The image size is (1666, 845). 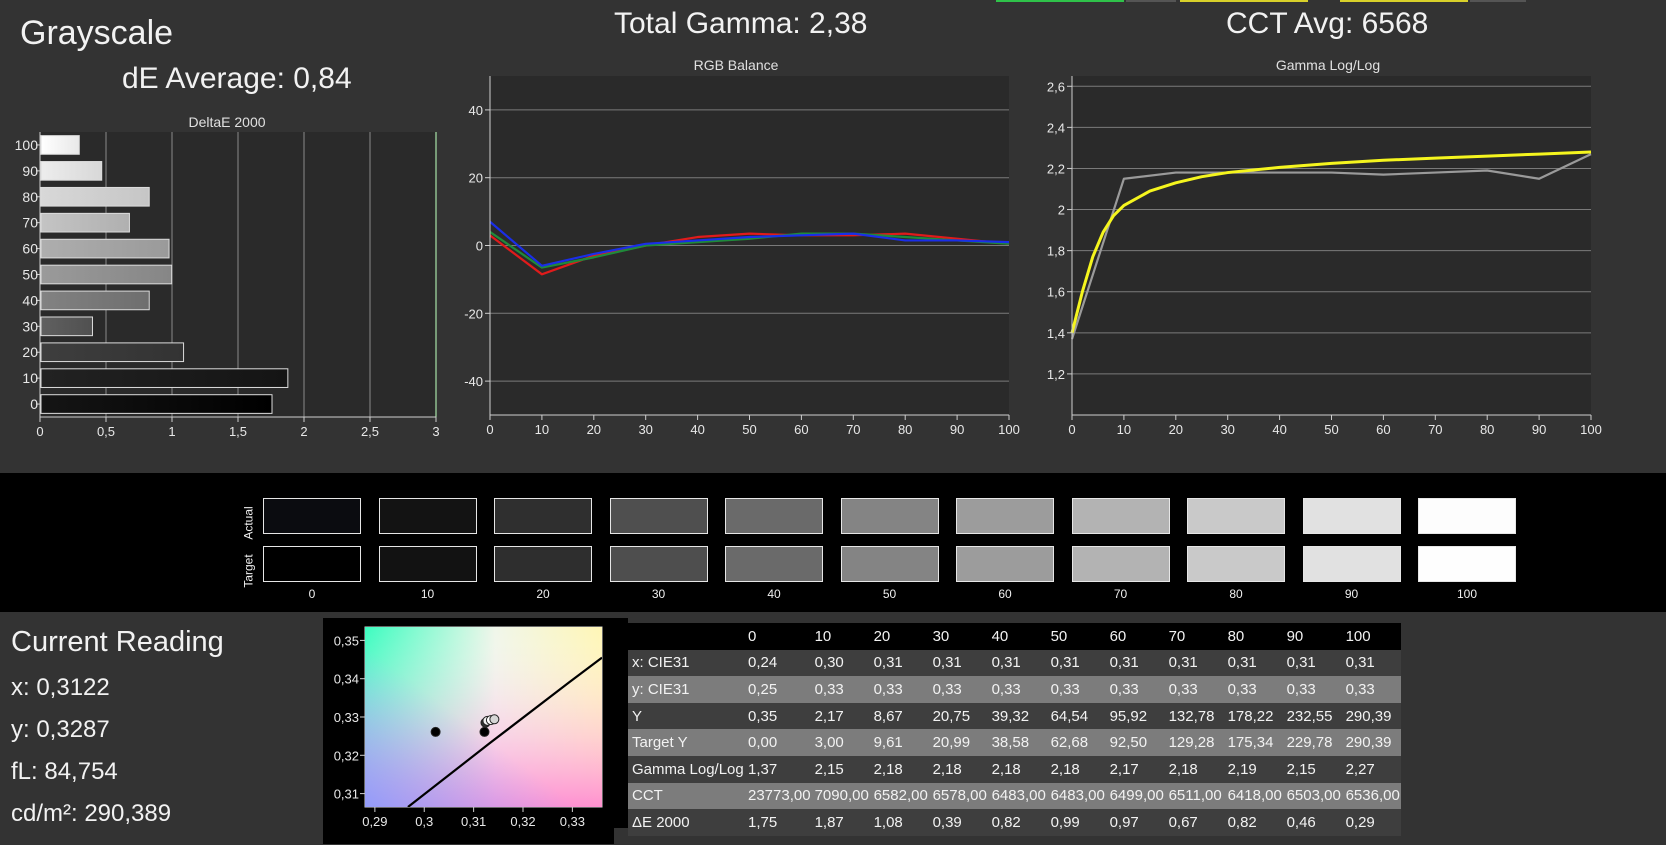 I want to click on table-cell: 290,39, so click(x=1371, y=742).